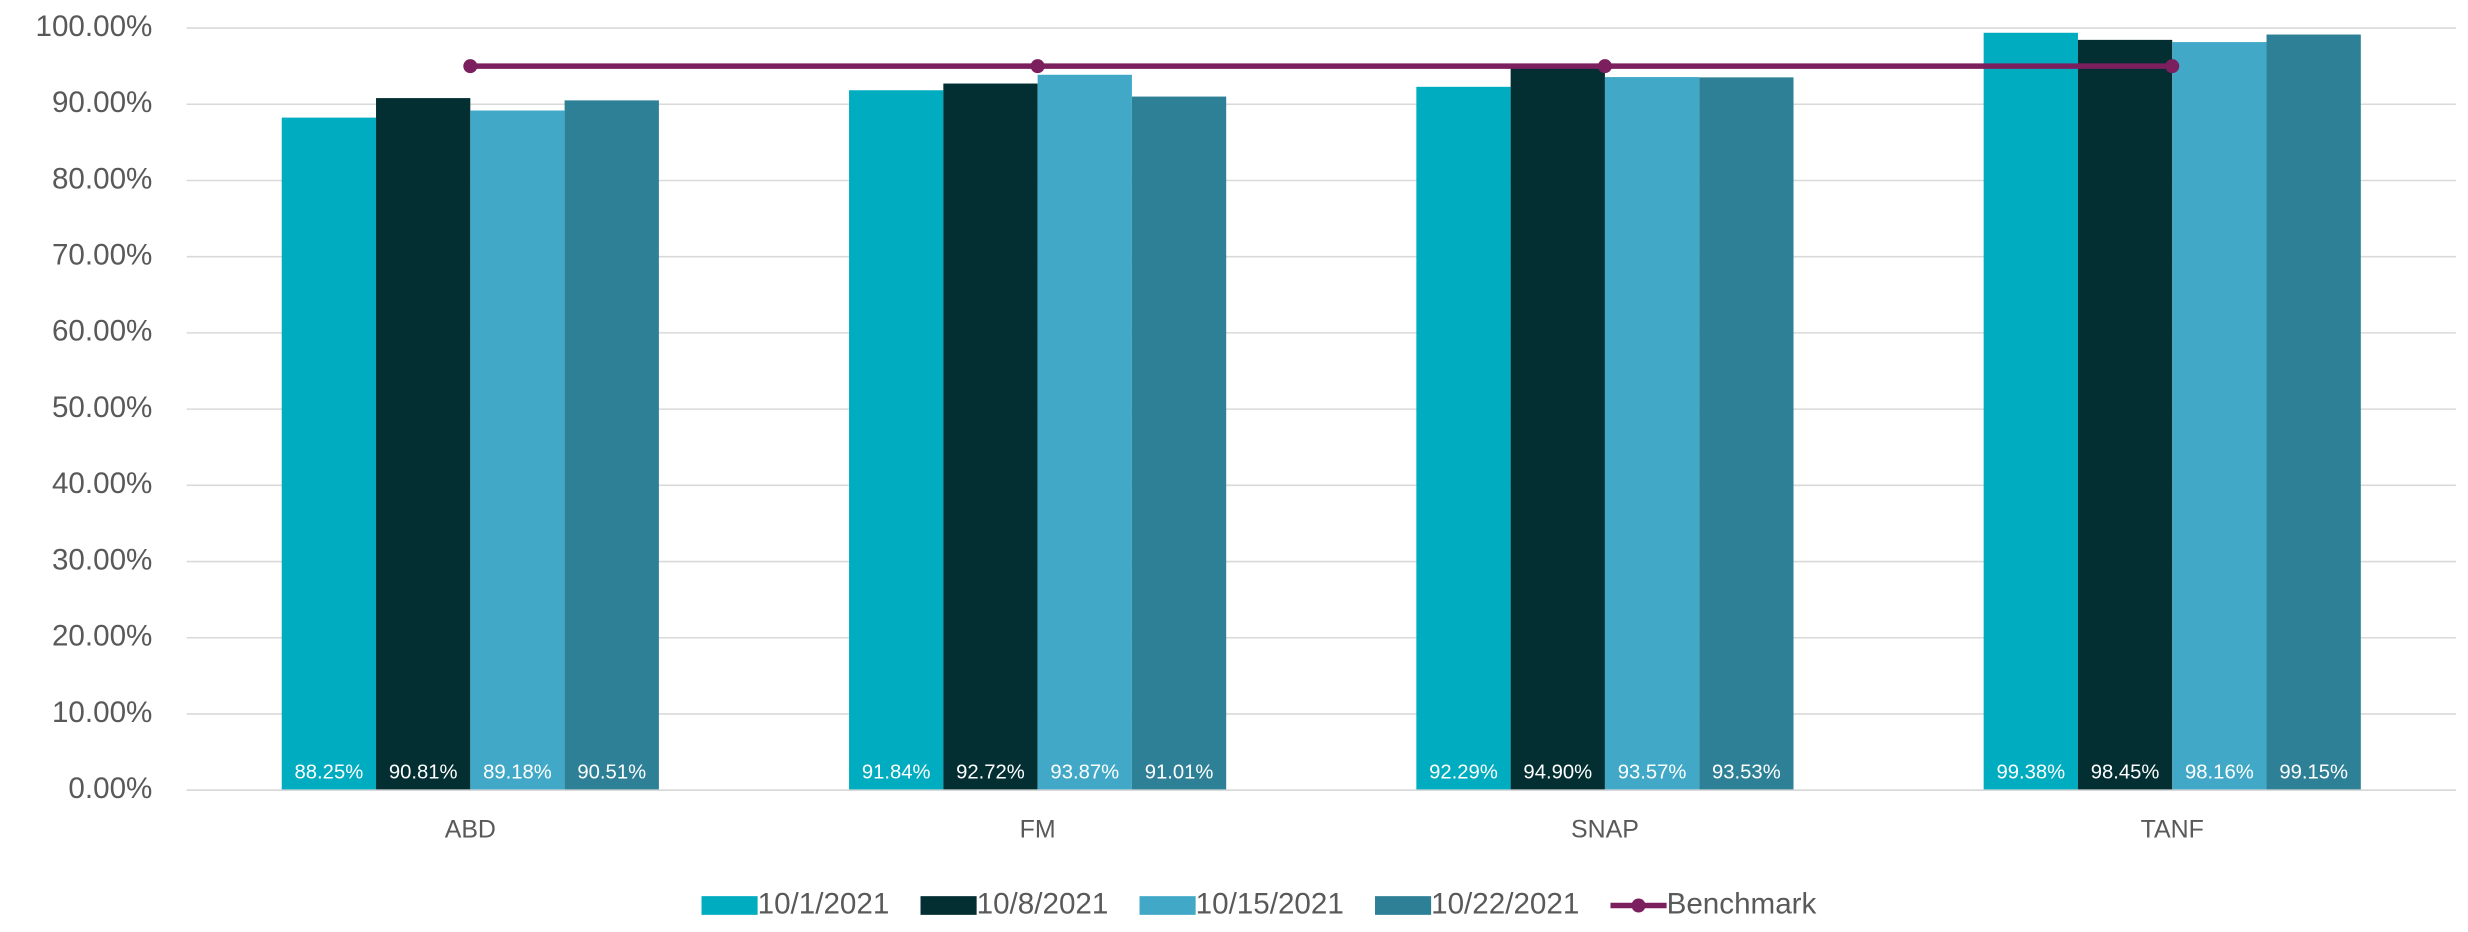  I want to click on legend-label: 10/15/2021, so click(1270, 903).